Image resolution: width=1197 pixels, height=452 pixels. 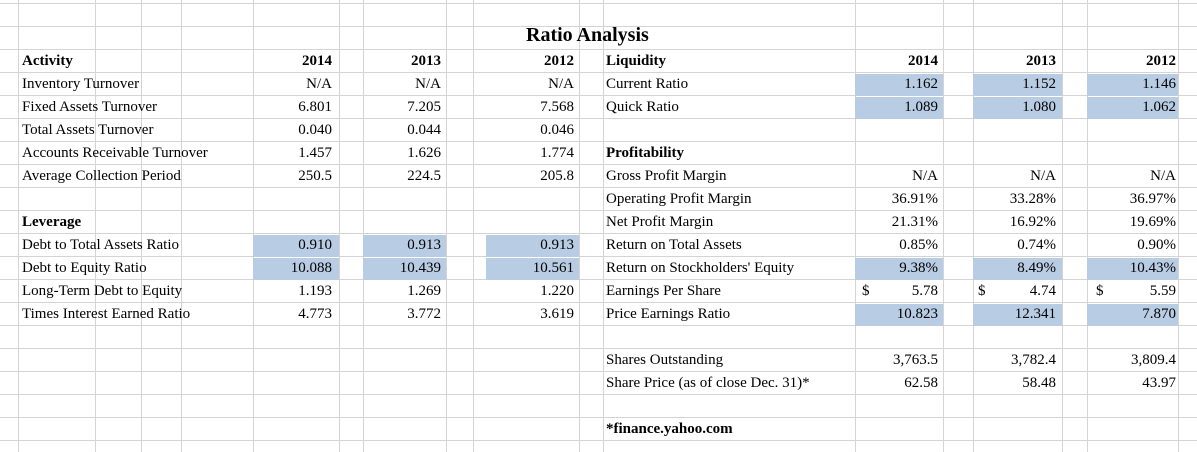 What do you see at coordinates (315, 107) in the screenshot?
I see `value-cell: 6.801` at bounding box center [315, 107].